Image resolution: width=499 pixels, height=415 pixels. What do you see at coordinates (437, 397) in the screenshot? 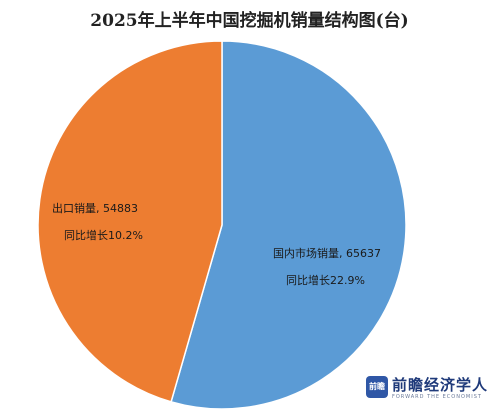
I see `brand-subtitle: FORWARD THE ECONOMIST` at bounding box center [437, 397].